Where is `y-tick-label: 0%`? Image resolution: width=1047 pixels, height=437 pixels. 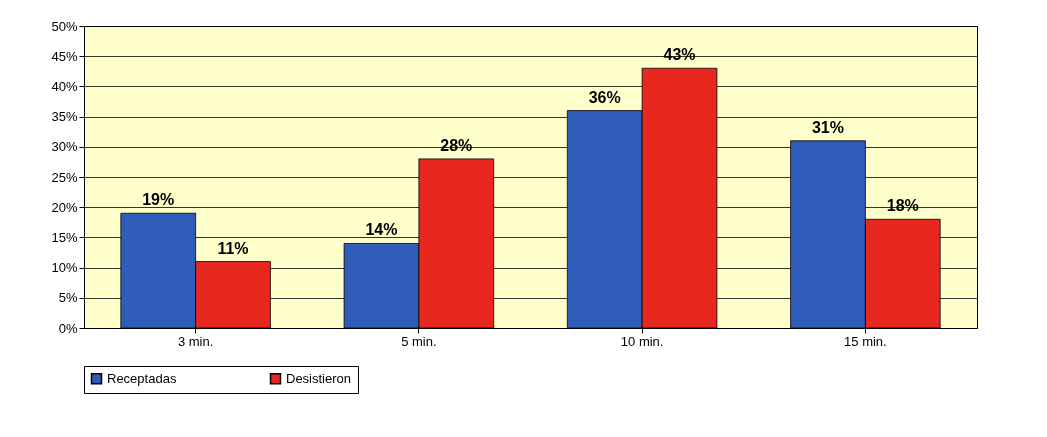
y-tick-label: 0% is located at coordinates (68, 328).